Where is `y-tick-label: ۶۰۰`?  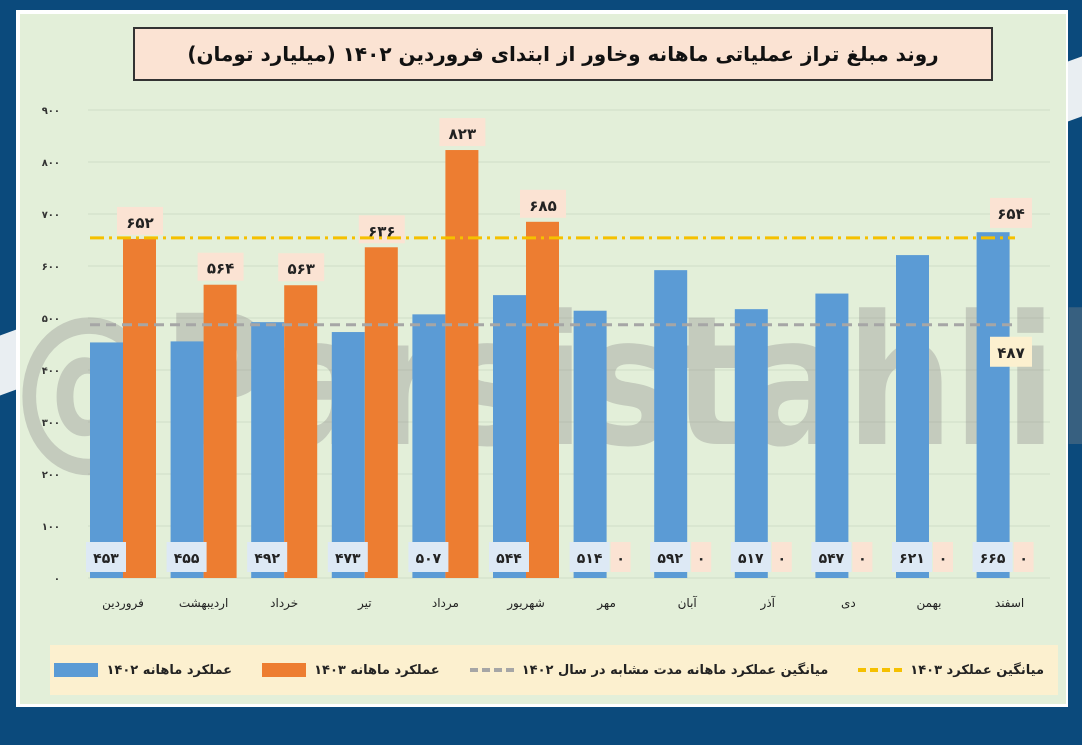 y-tick-label: ۶۰۰ is located at coordinates (51, 267).